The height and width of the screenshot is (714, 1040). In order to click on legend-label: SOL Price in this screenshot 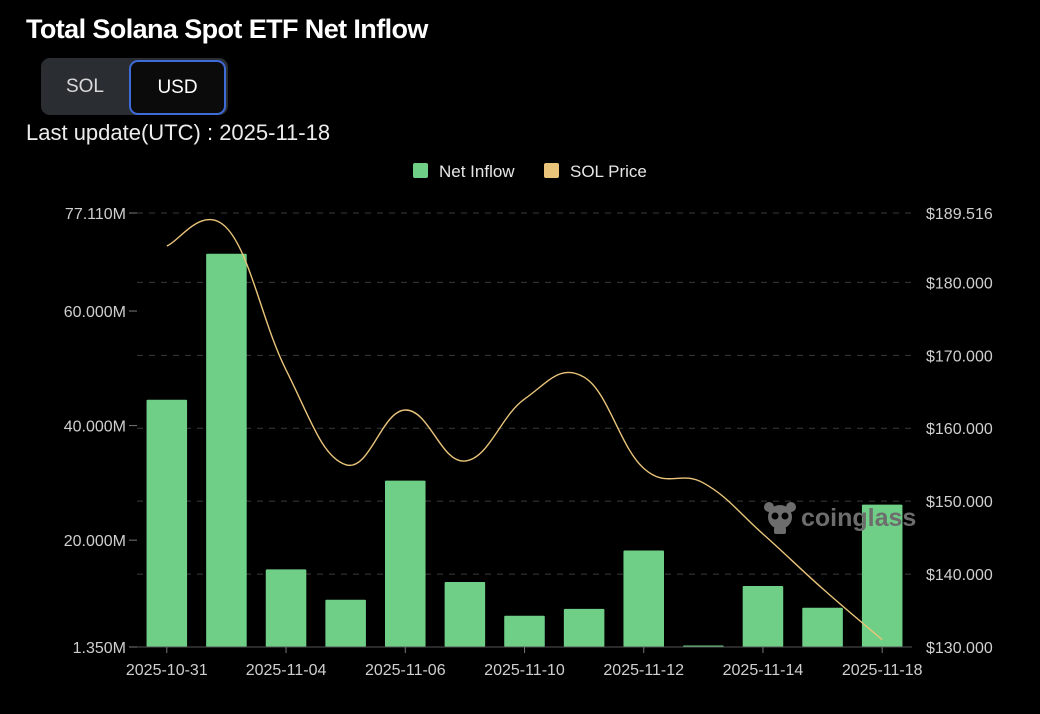, I will do `click(608, 171)`.